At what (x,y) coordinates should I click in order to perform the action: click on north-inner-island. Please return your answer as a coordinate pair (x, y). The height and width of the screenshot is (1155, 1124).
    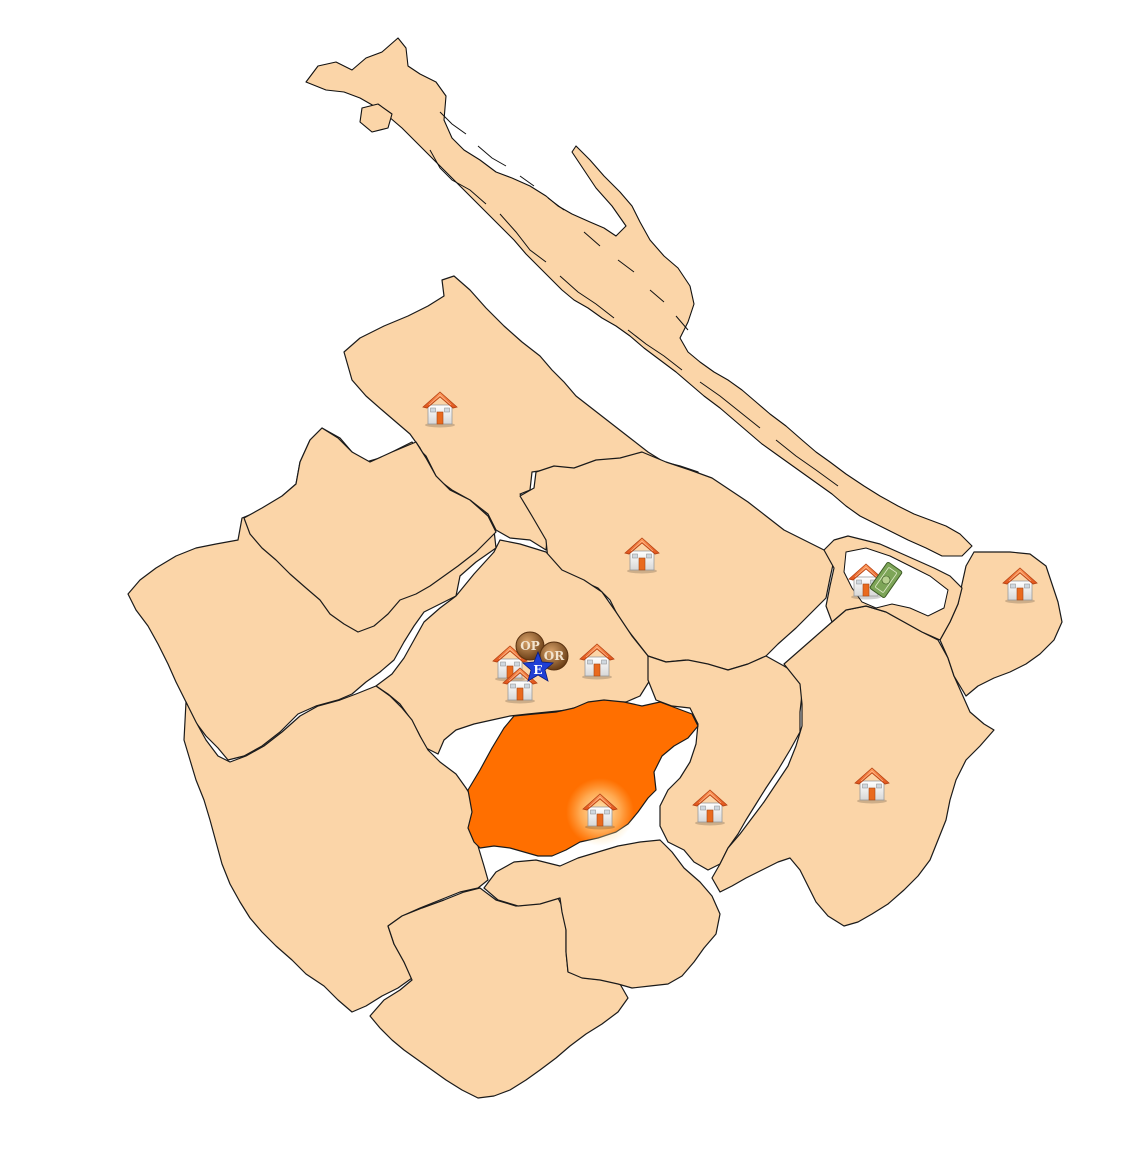
    Looking at the image, I should click on (376, 118).